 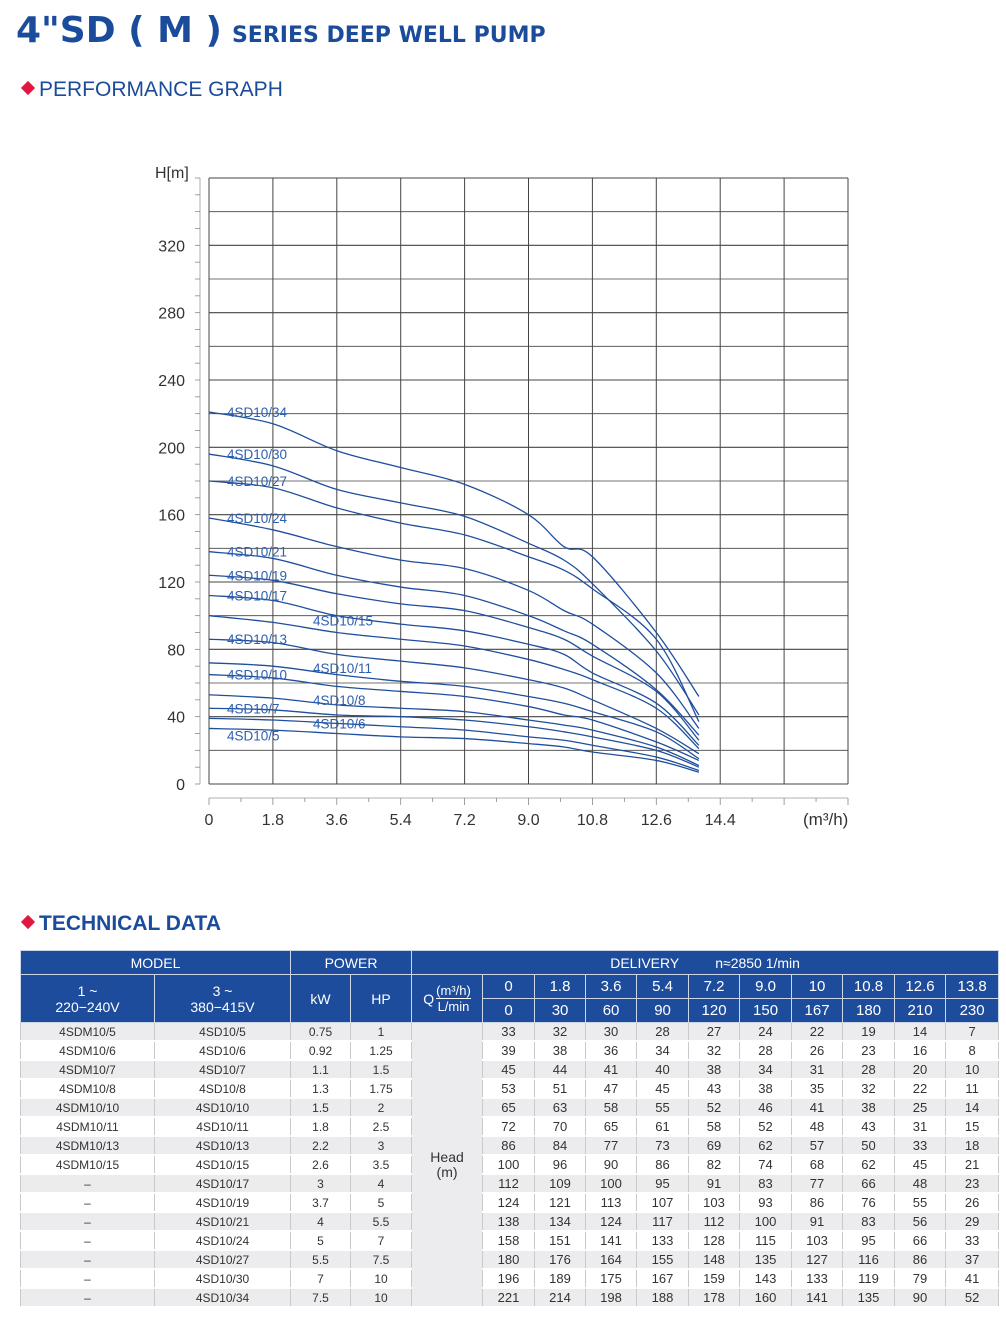 What do you see at coordinates (611, 1298) in the screenshot?
I see `head-value: 198` at bounding box center [611, 1298].